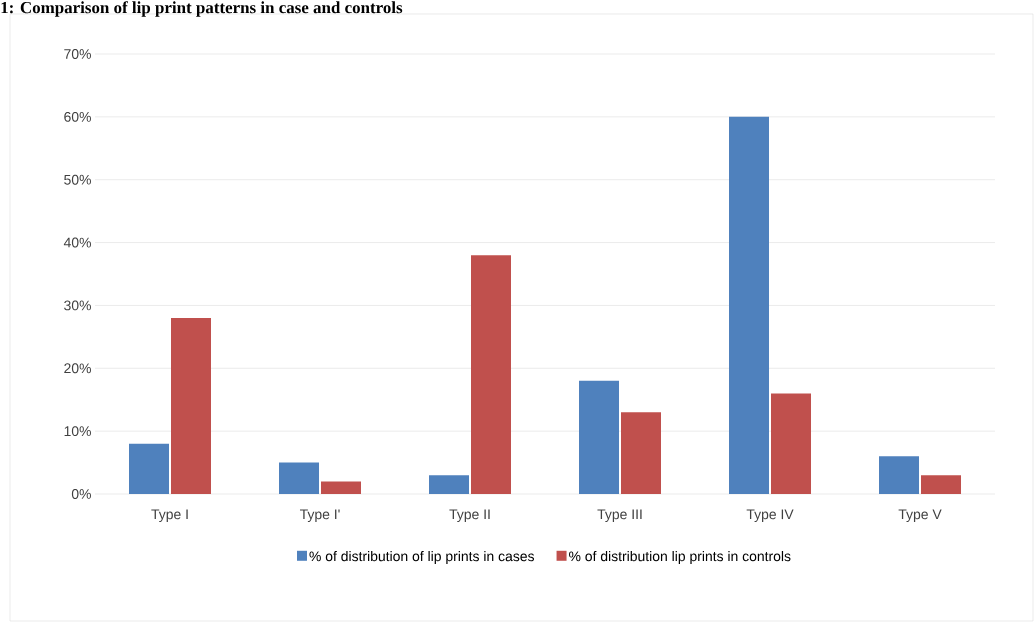 The image size is (1035, 624). Describe the element at coordinates (619, 516) in the screenshot. I see `x-tick-label: Type III` at that location.